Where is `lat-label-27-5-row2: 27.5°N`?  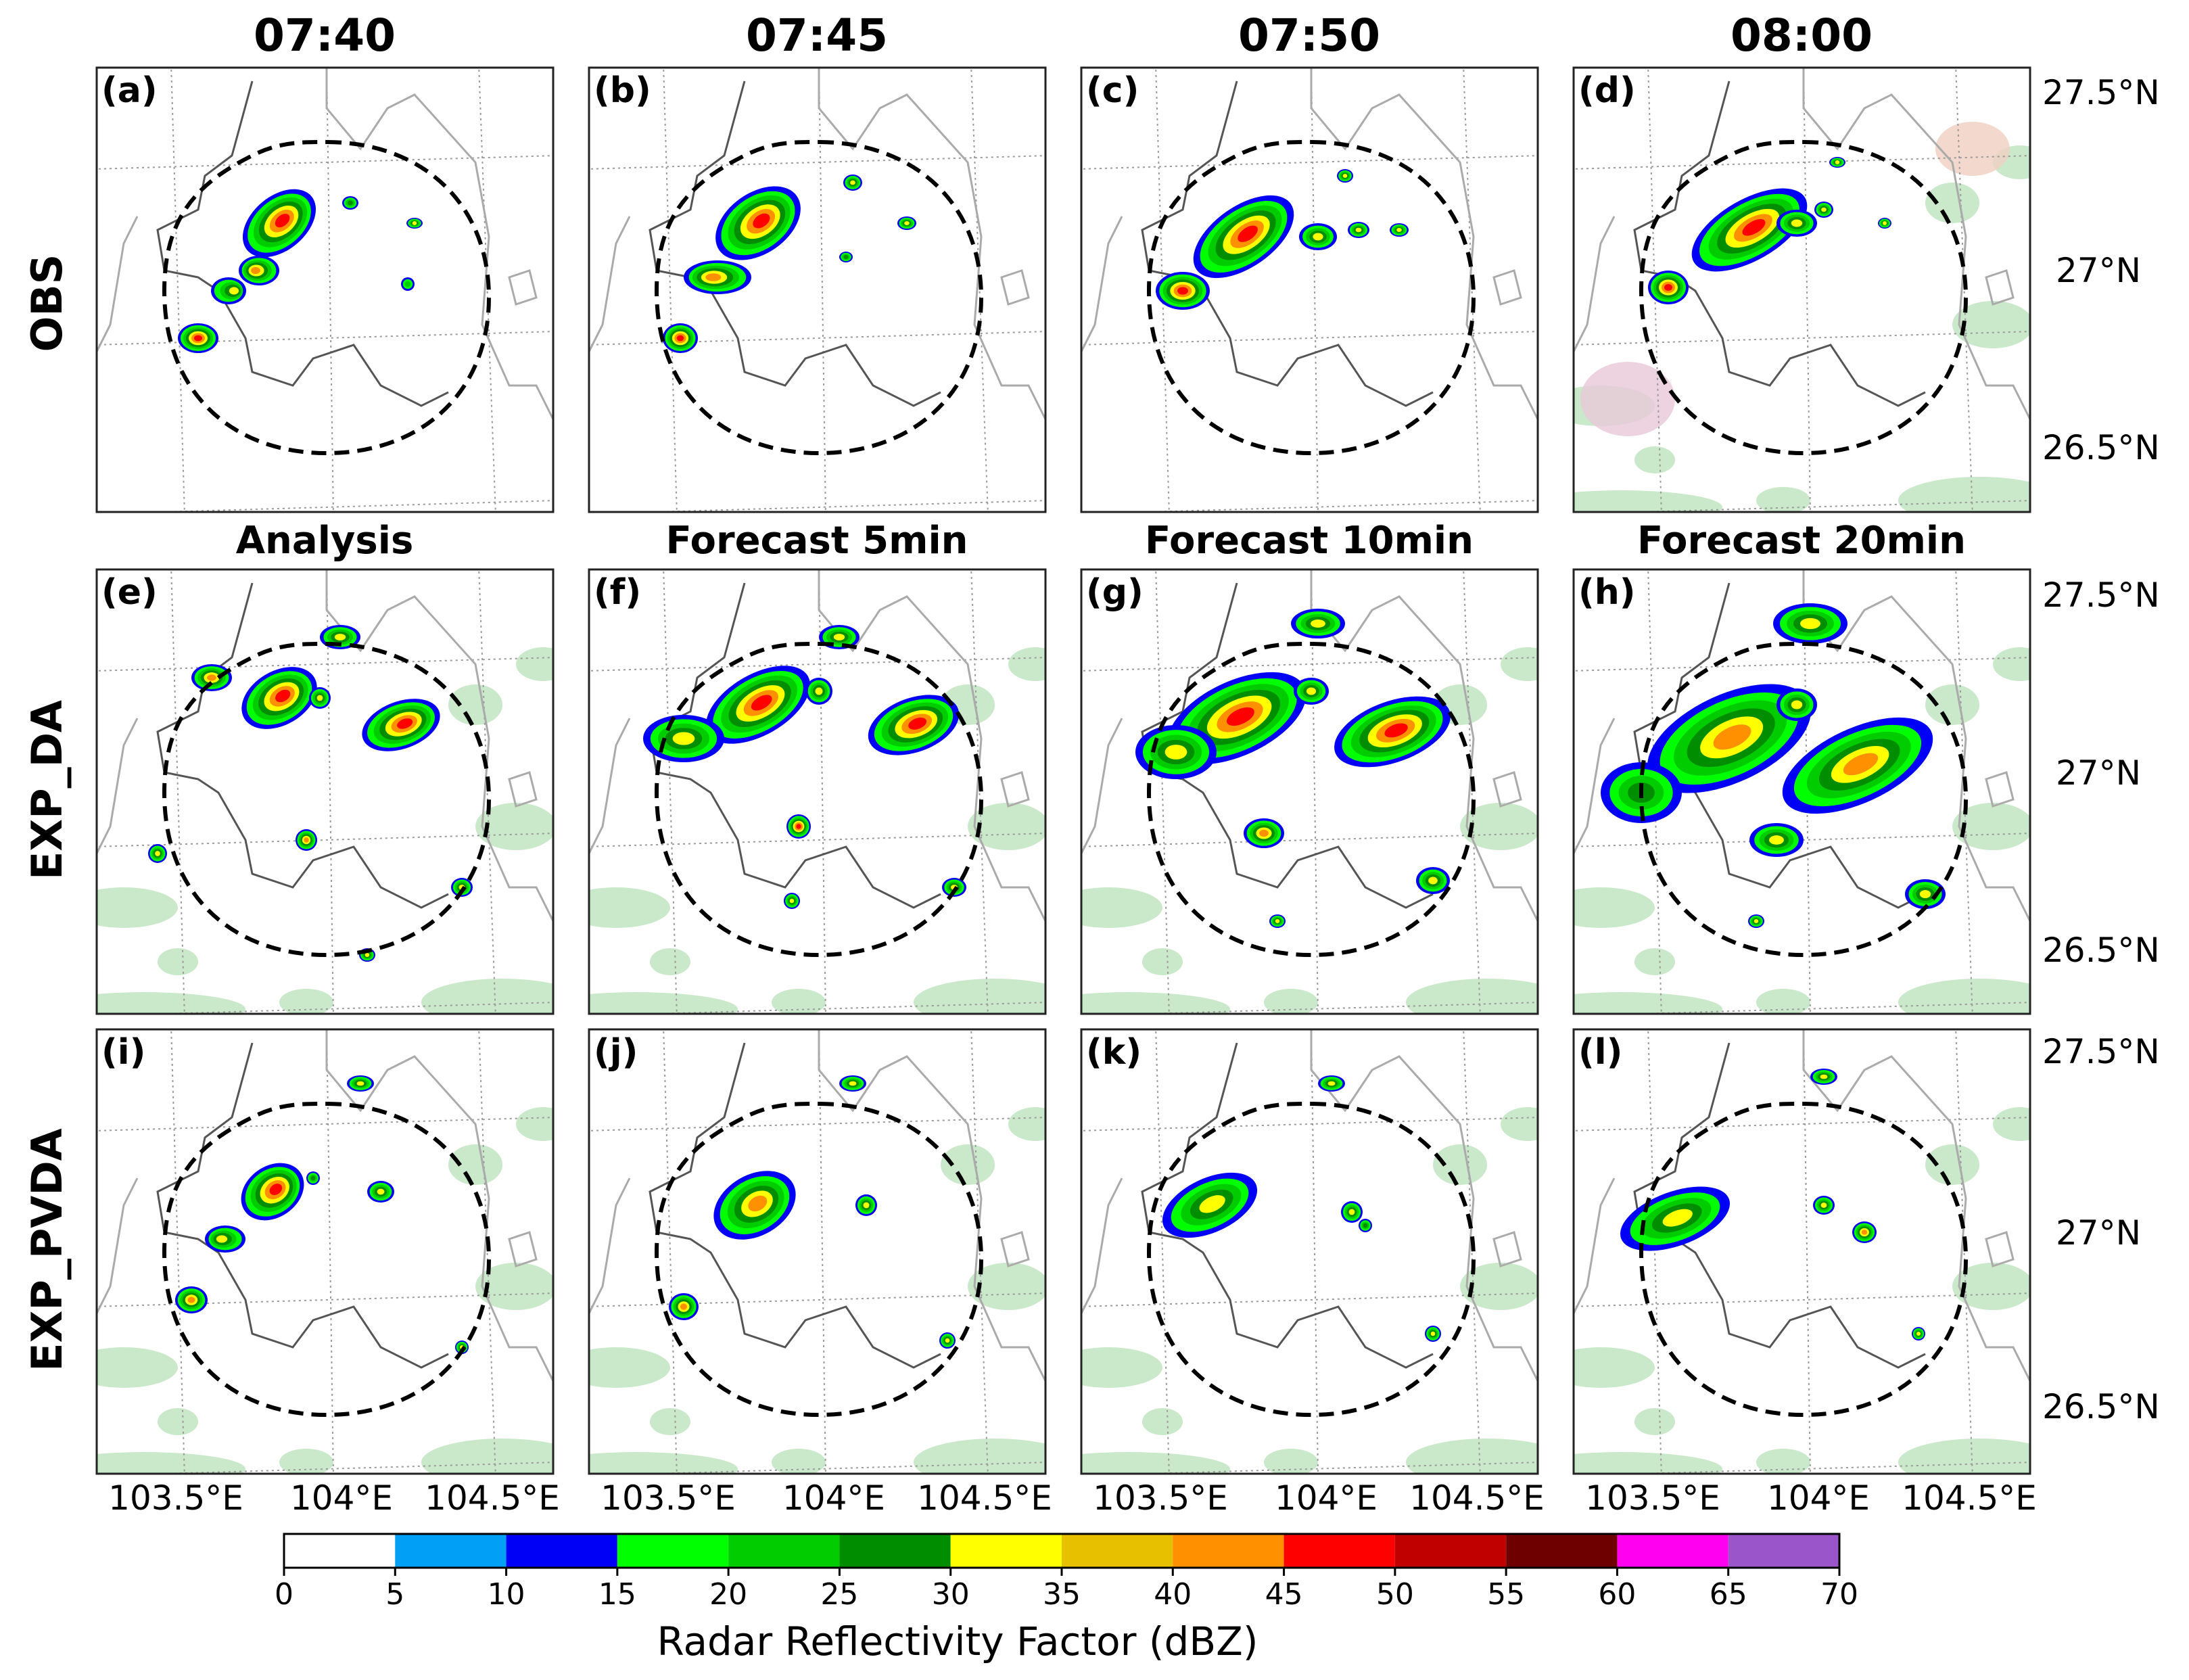 lat-label-27-5-row2: 27.5°N is located at coordinates (2101, 595).